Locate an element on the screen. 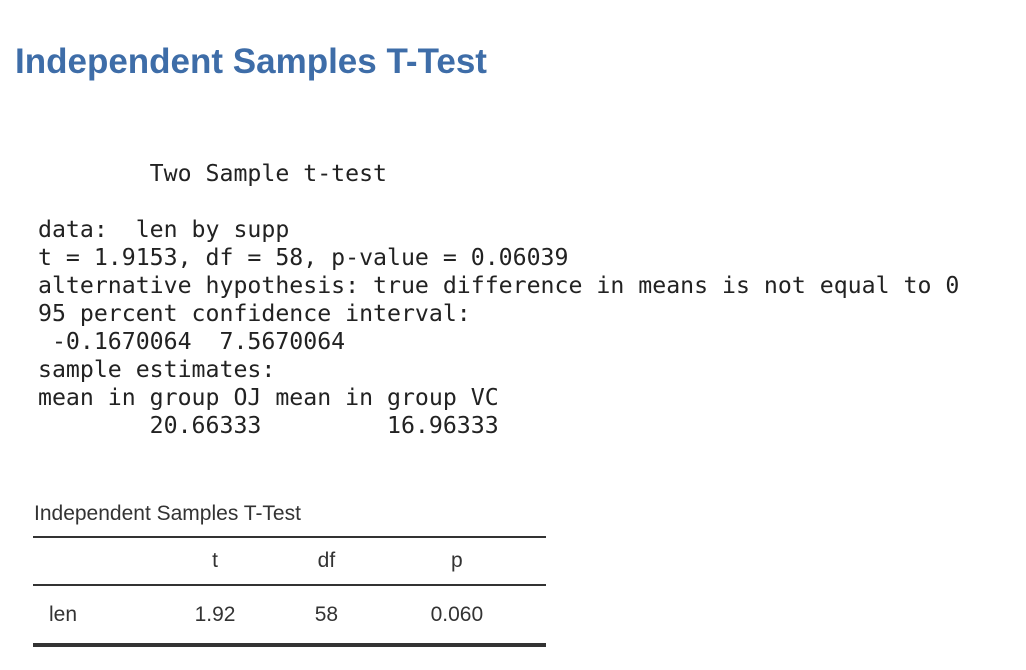 The image size is (1026, 670). console-line: -0.1670064 7.5670064 is located at coordinates (192, 341).